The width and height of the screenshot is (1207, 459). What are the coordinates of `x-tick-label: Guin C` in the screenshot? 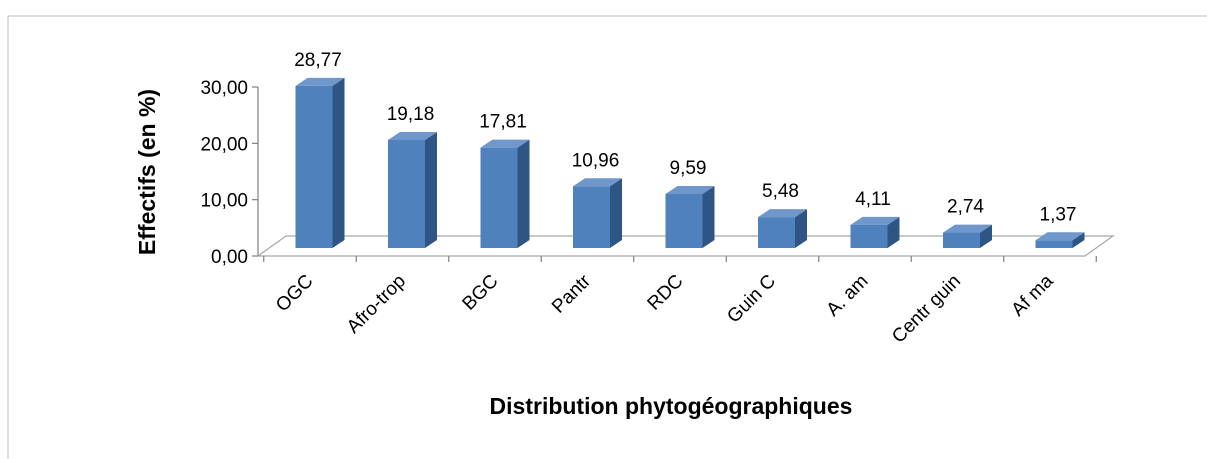 It's located at (751, 299).